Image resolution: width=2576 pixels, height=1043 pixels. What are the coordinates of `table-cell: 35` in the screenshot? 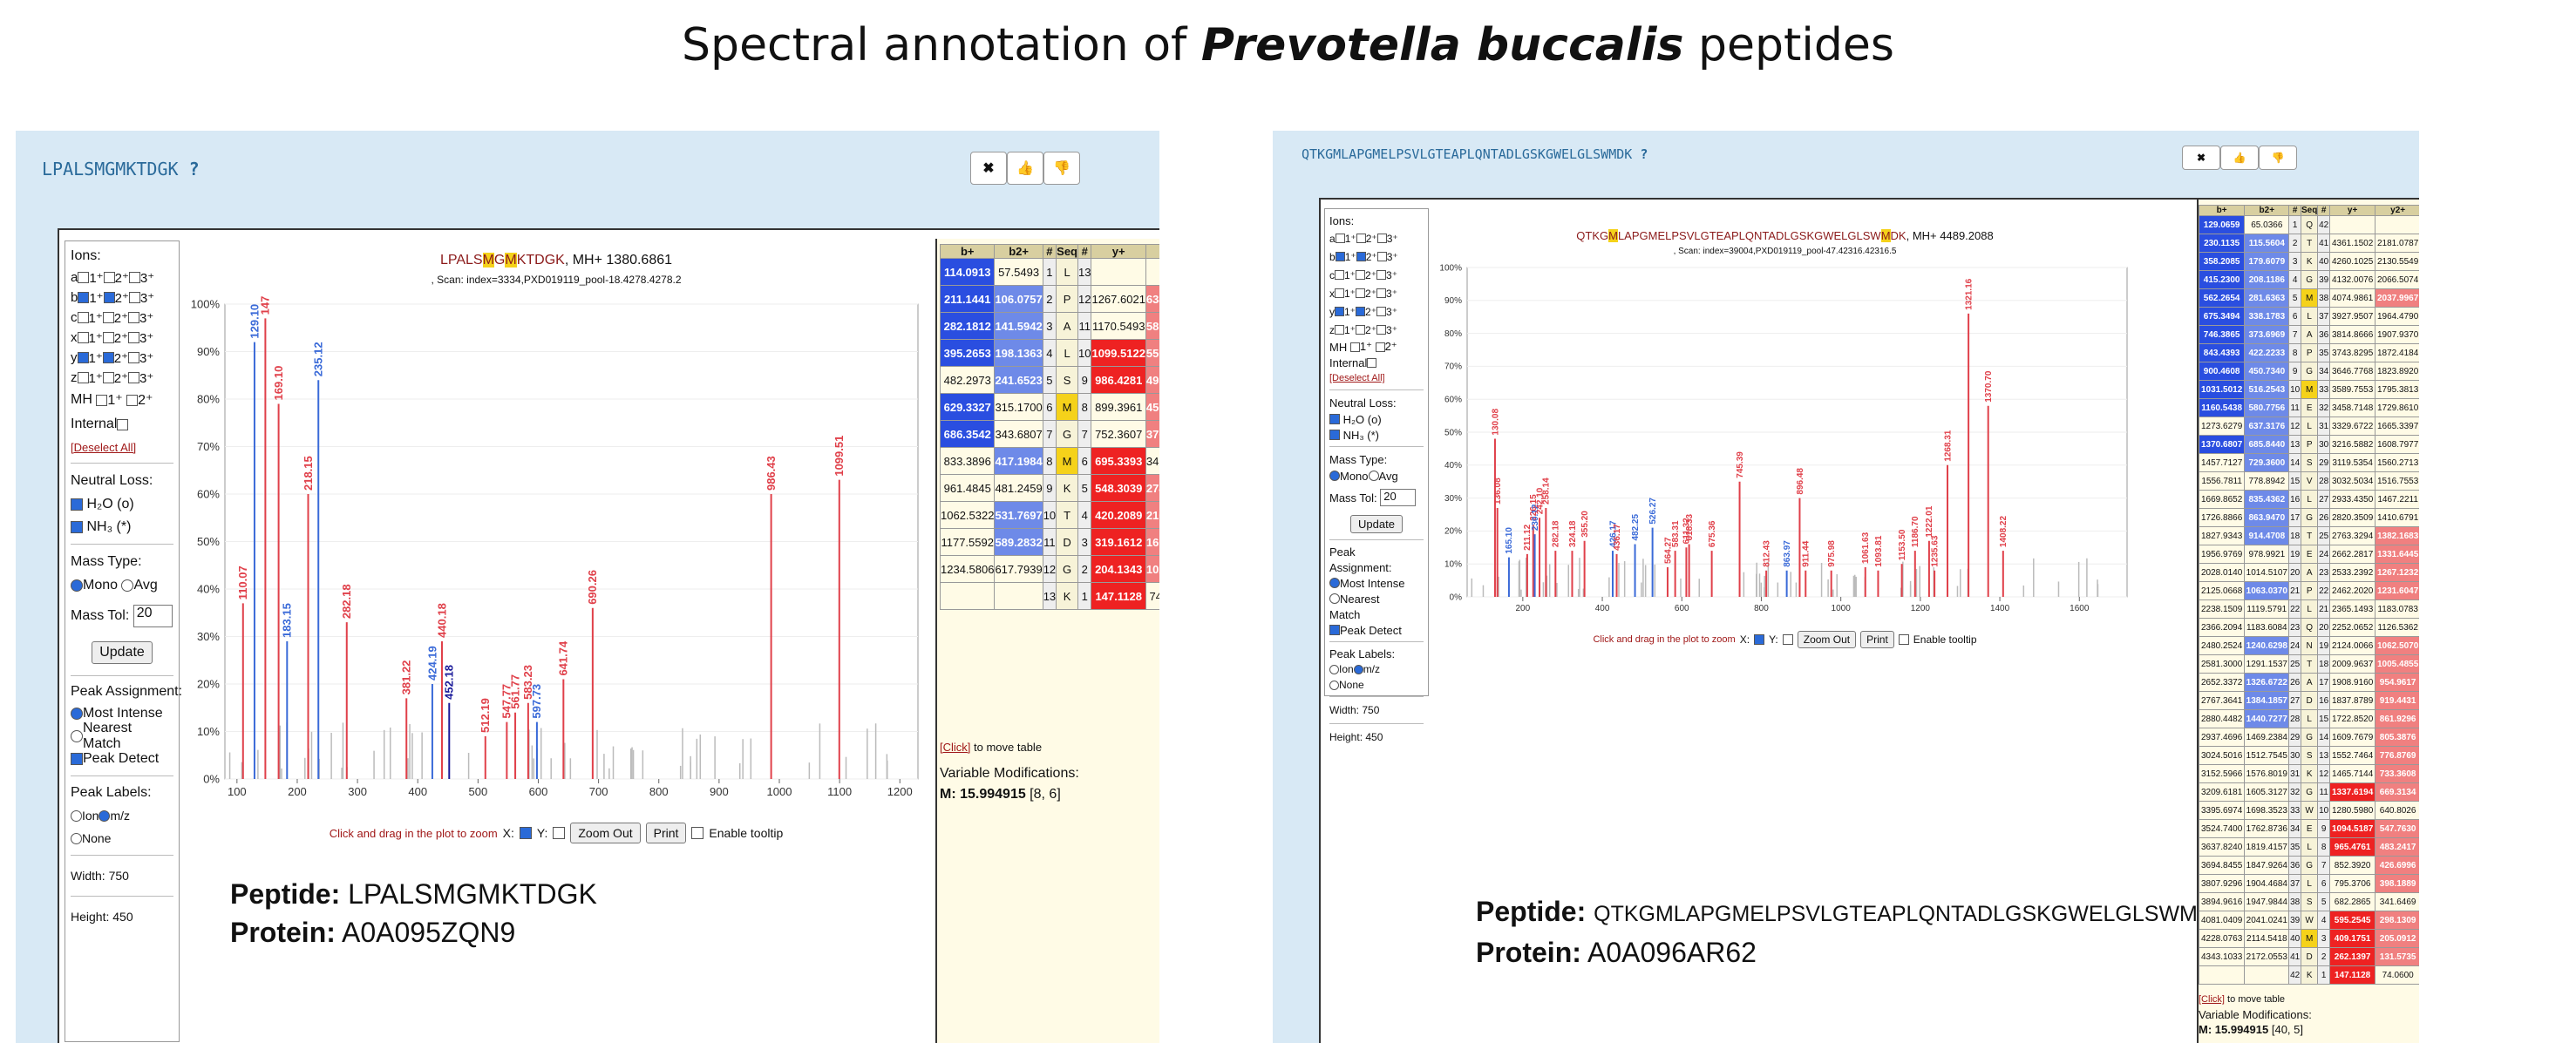 It's located at (2324, 352).